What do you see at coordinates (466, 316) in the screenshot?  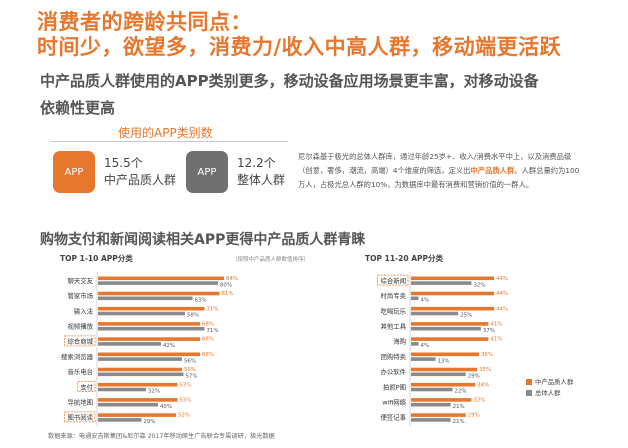 I see `value-label-all: 25%` at bounding box center [466, 316].